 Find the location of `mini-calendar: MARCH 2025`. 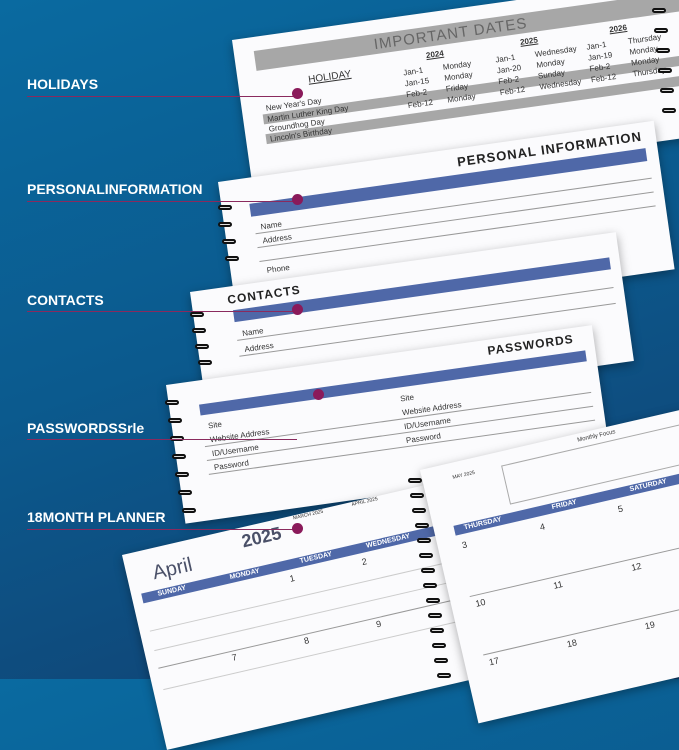

mini-calendar: MARCH 2025 is located at coordinates (308, 515).